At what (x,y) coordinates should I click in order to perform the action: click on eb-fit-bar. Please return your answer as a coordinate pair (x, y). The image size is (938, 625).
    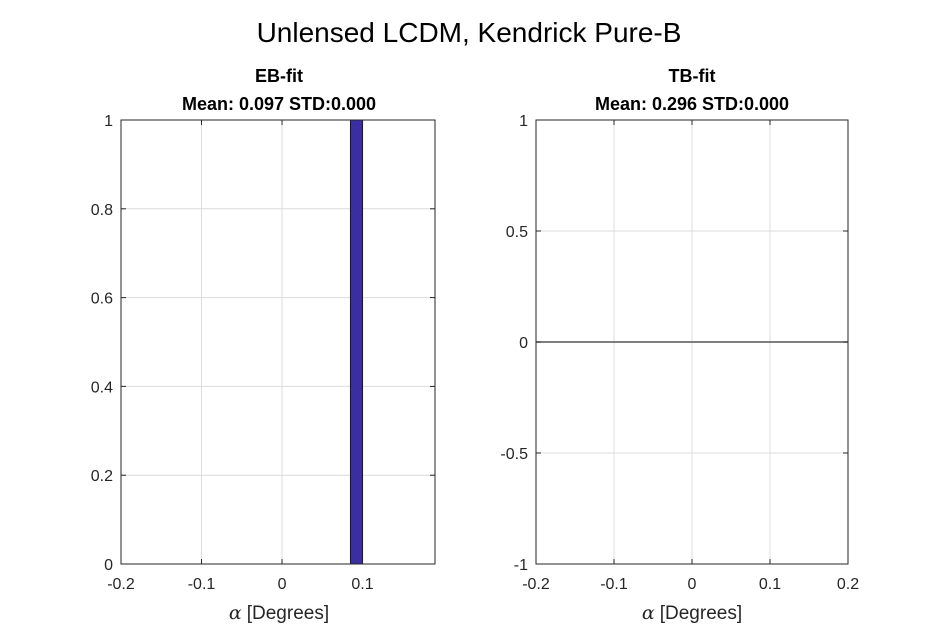
    Looking at the image, I should click on (356, 342).